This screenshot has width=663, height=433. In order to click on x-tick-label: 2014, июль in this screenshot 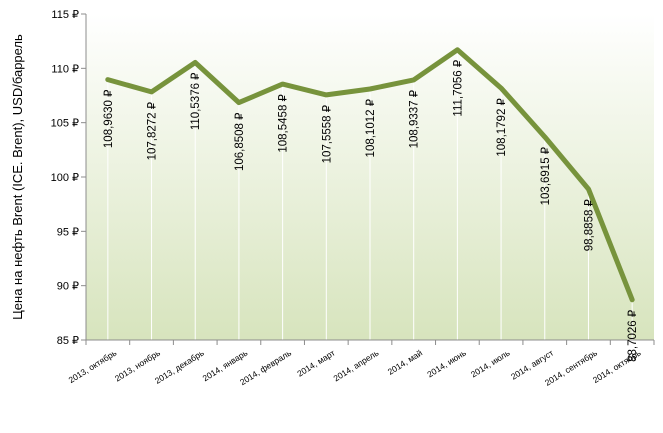, I will do `click(490, 363)`.